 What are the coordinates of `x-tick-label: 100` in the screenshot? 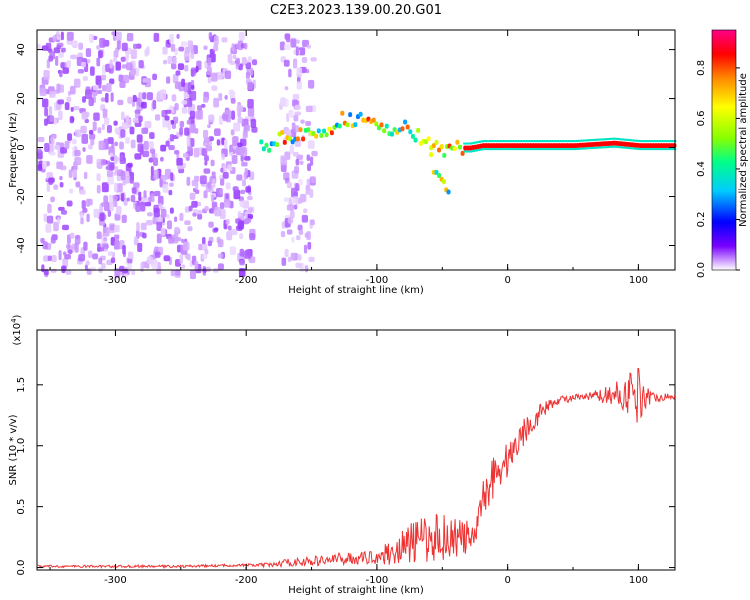 It's located at (638, 580).